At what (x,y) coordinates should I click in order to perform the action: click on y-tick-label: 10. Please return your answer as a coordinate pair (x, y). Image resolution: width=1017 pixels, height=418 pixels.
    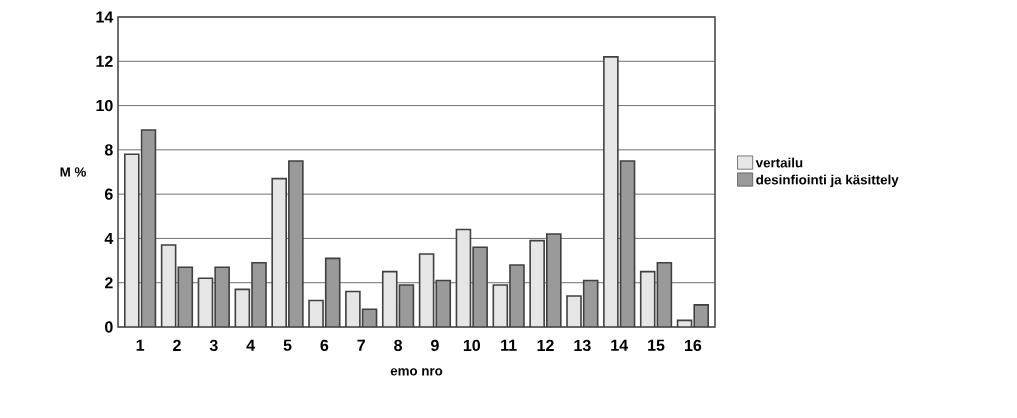
    Looking at the image, I should click on (104, 105).